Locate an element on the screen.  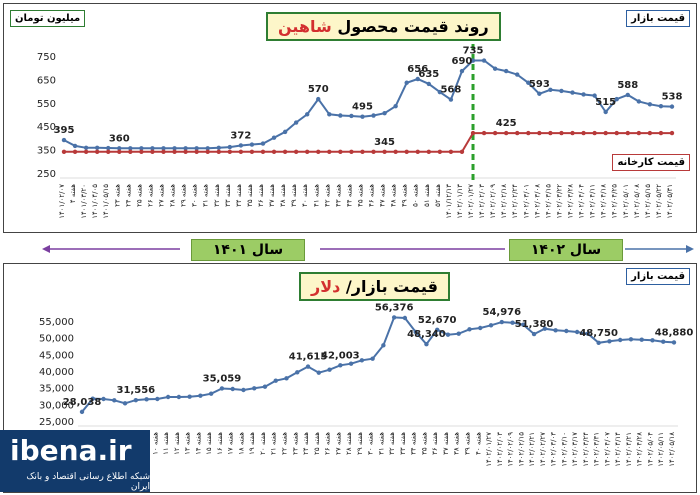
data-label: 48,750 is located at coordinates (598, 333).